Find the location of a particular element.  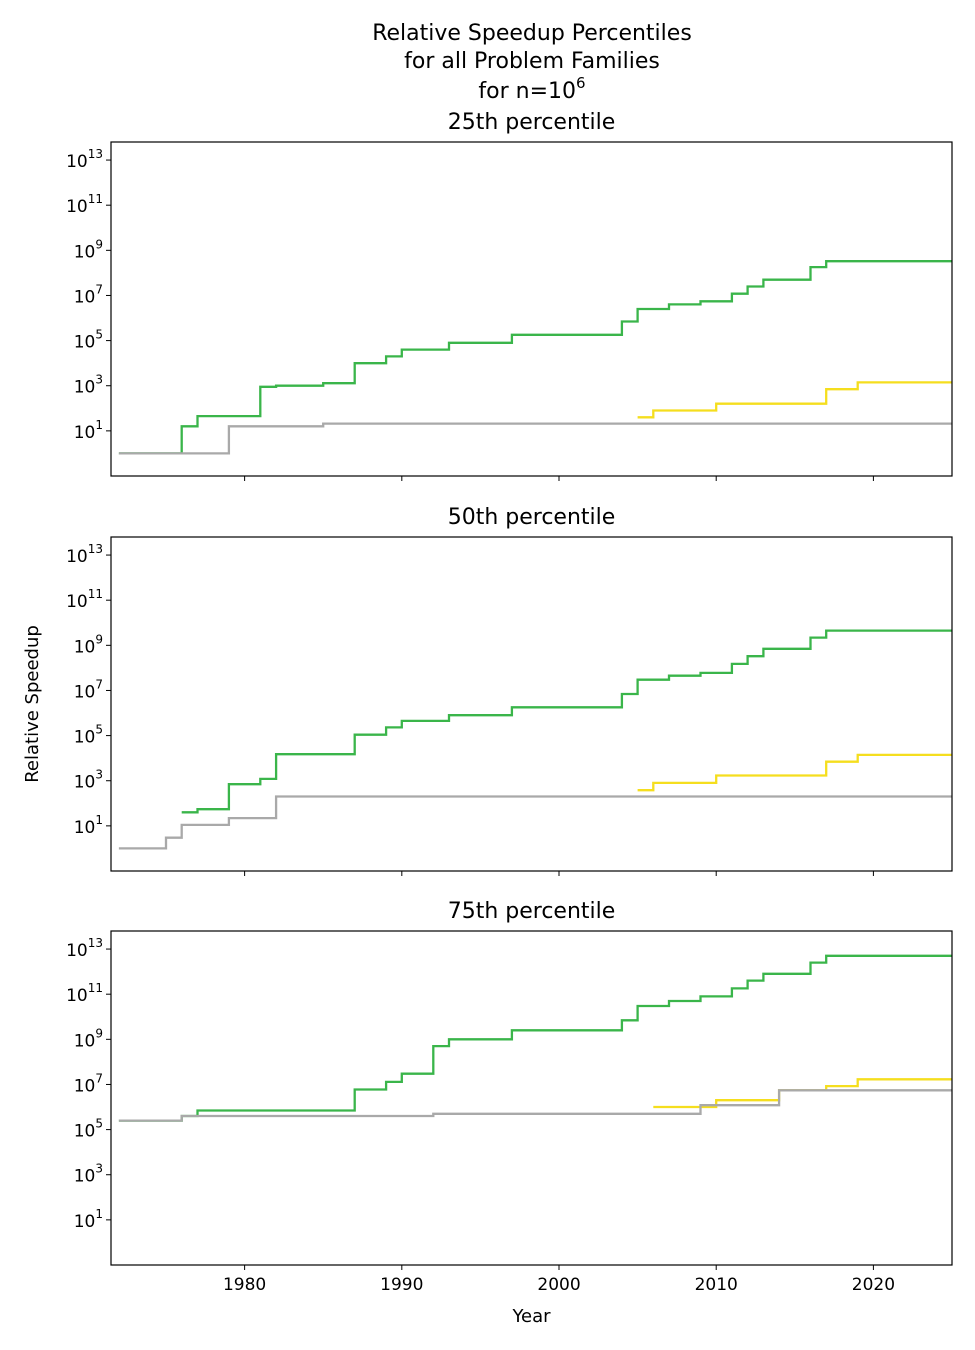

panel-title: 50th percentile is located at coordinates (532, 517).